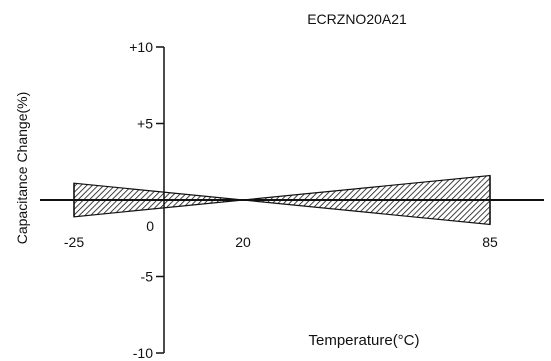 This screenshot has height=361, width=551. I want to click on x-axis-label: Temperature(°C), so click(363, 340).